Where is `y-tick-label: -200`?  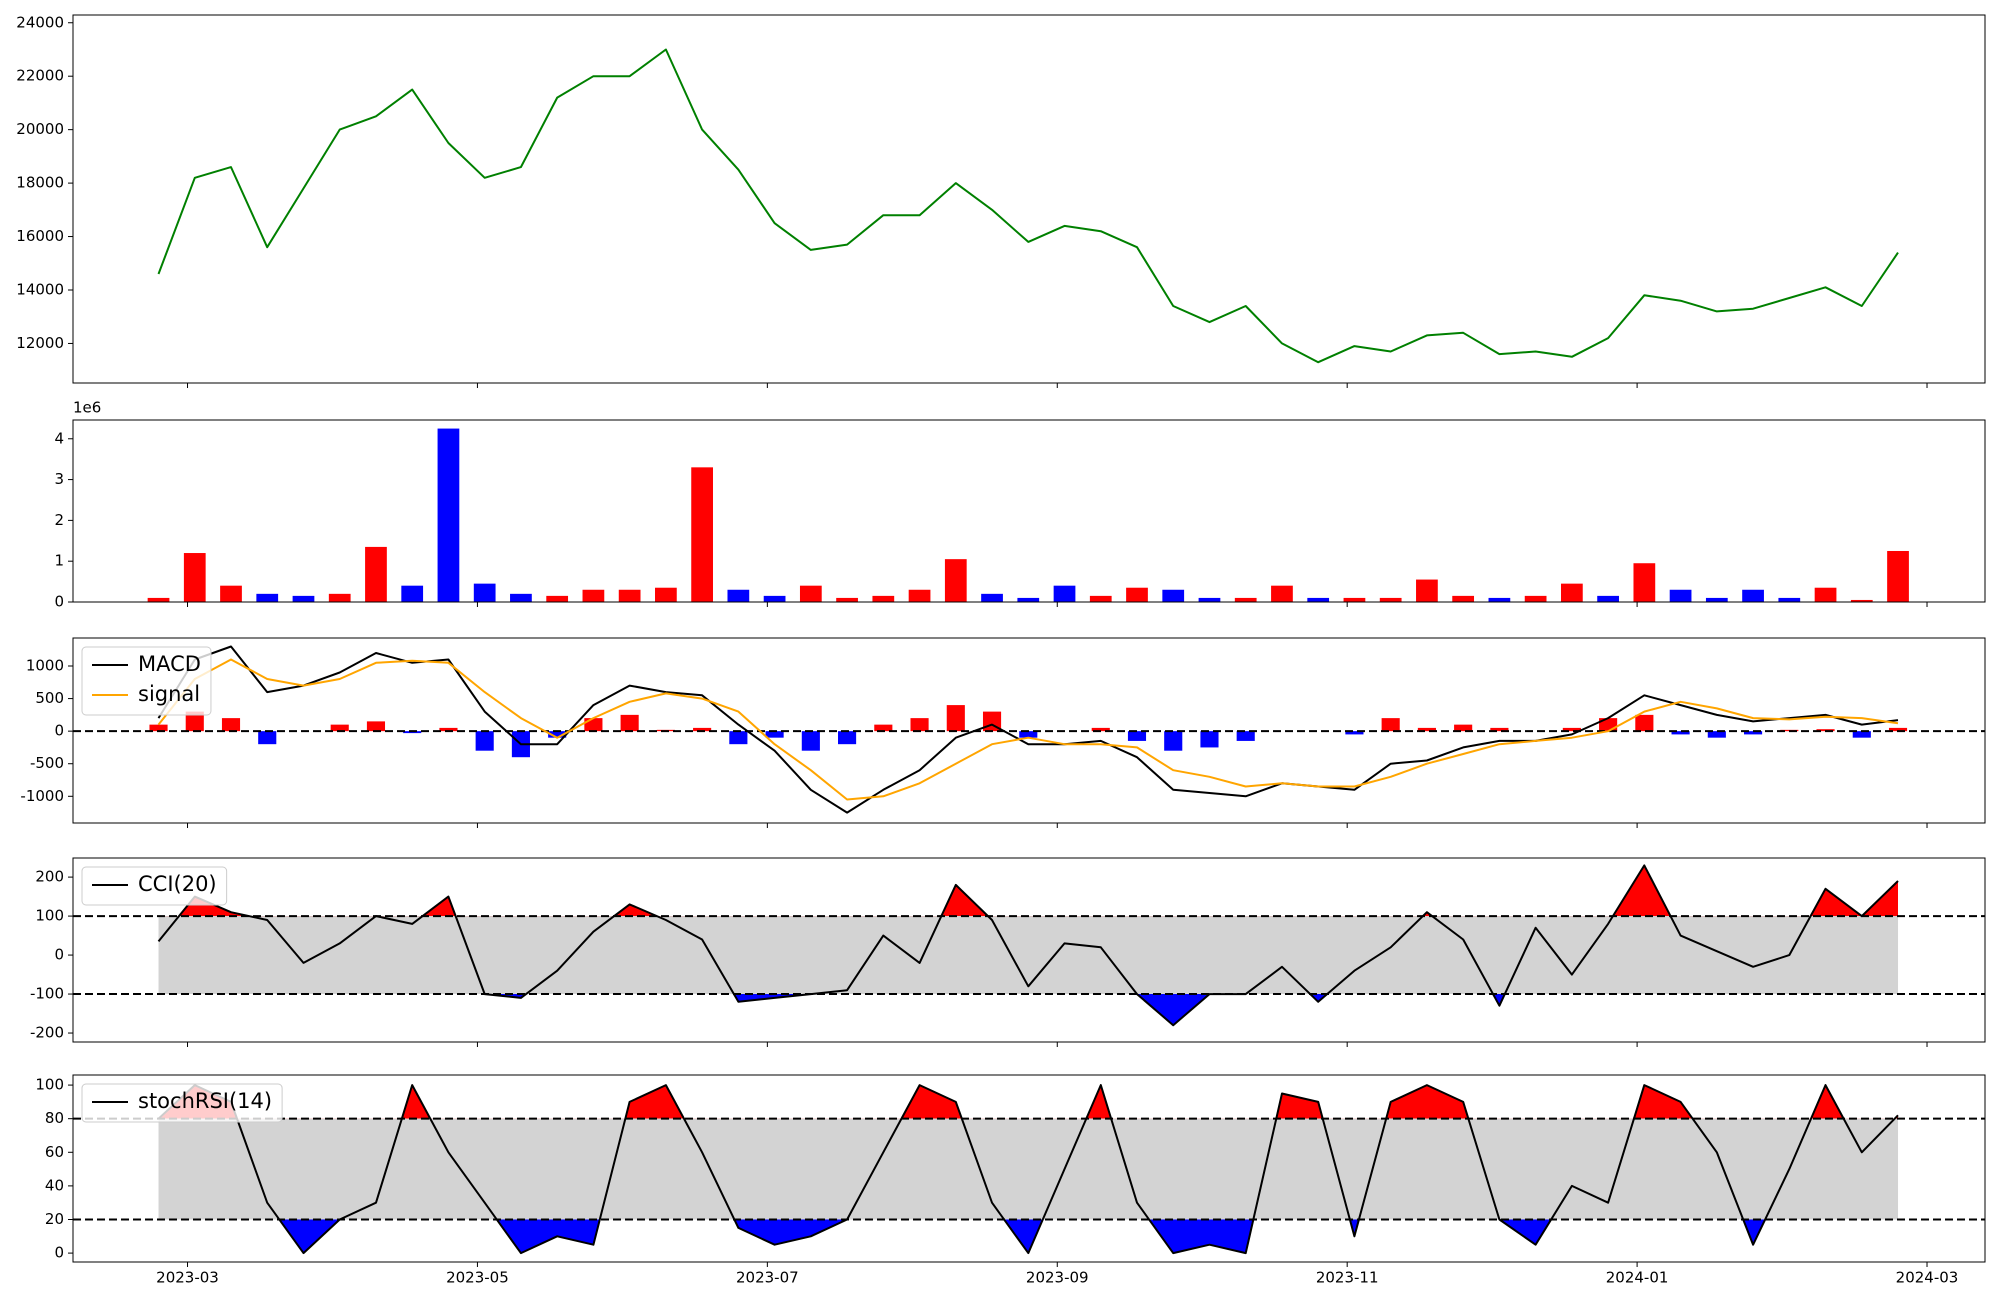 y-tick-label: -200 is located at coordinates (47, 1033).